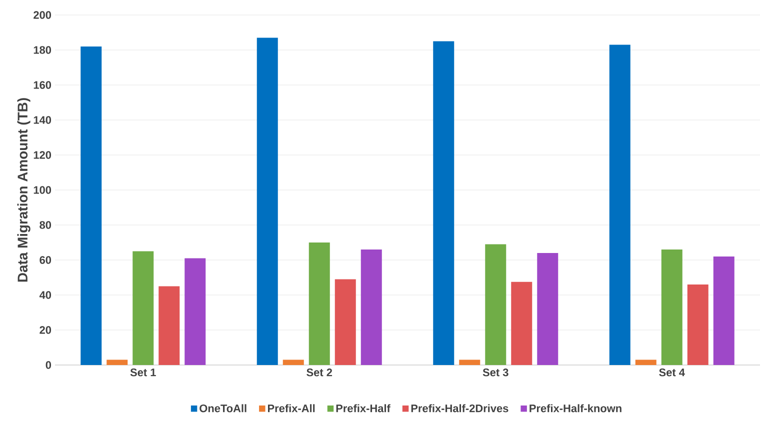  What do you see at coordinates (43, 50) in the screenshot?
I see `y-tick-label: 180` at bounding box center [43, 50].